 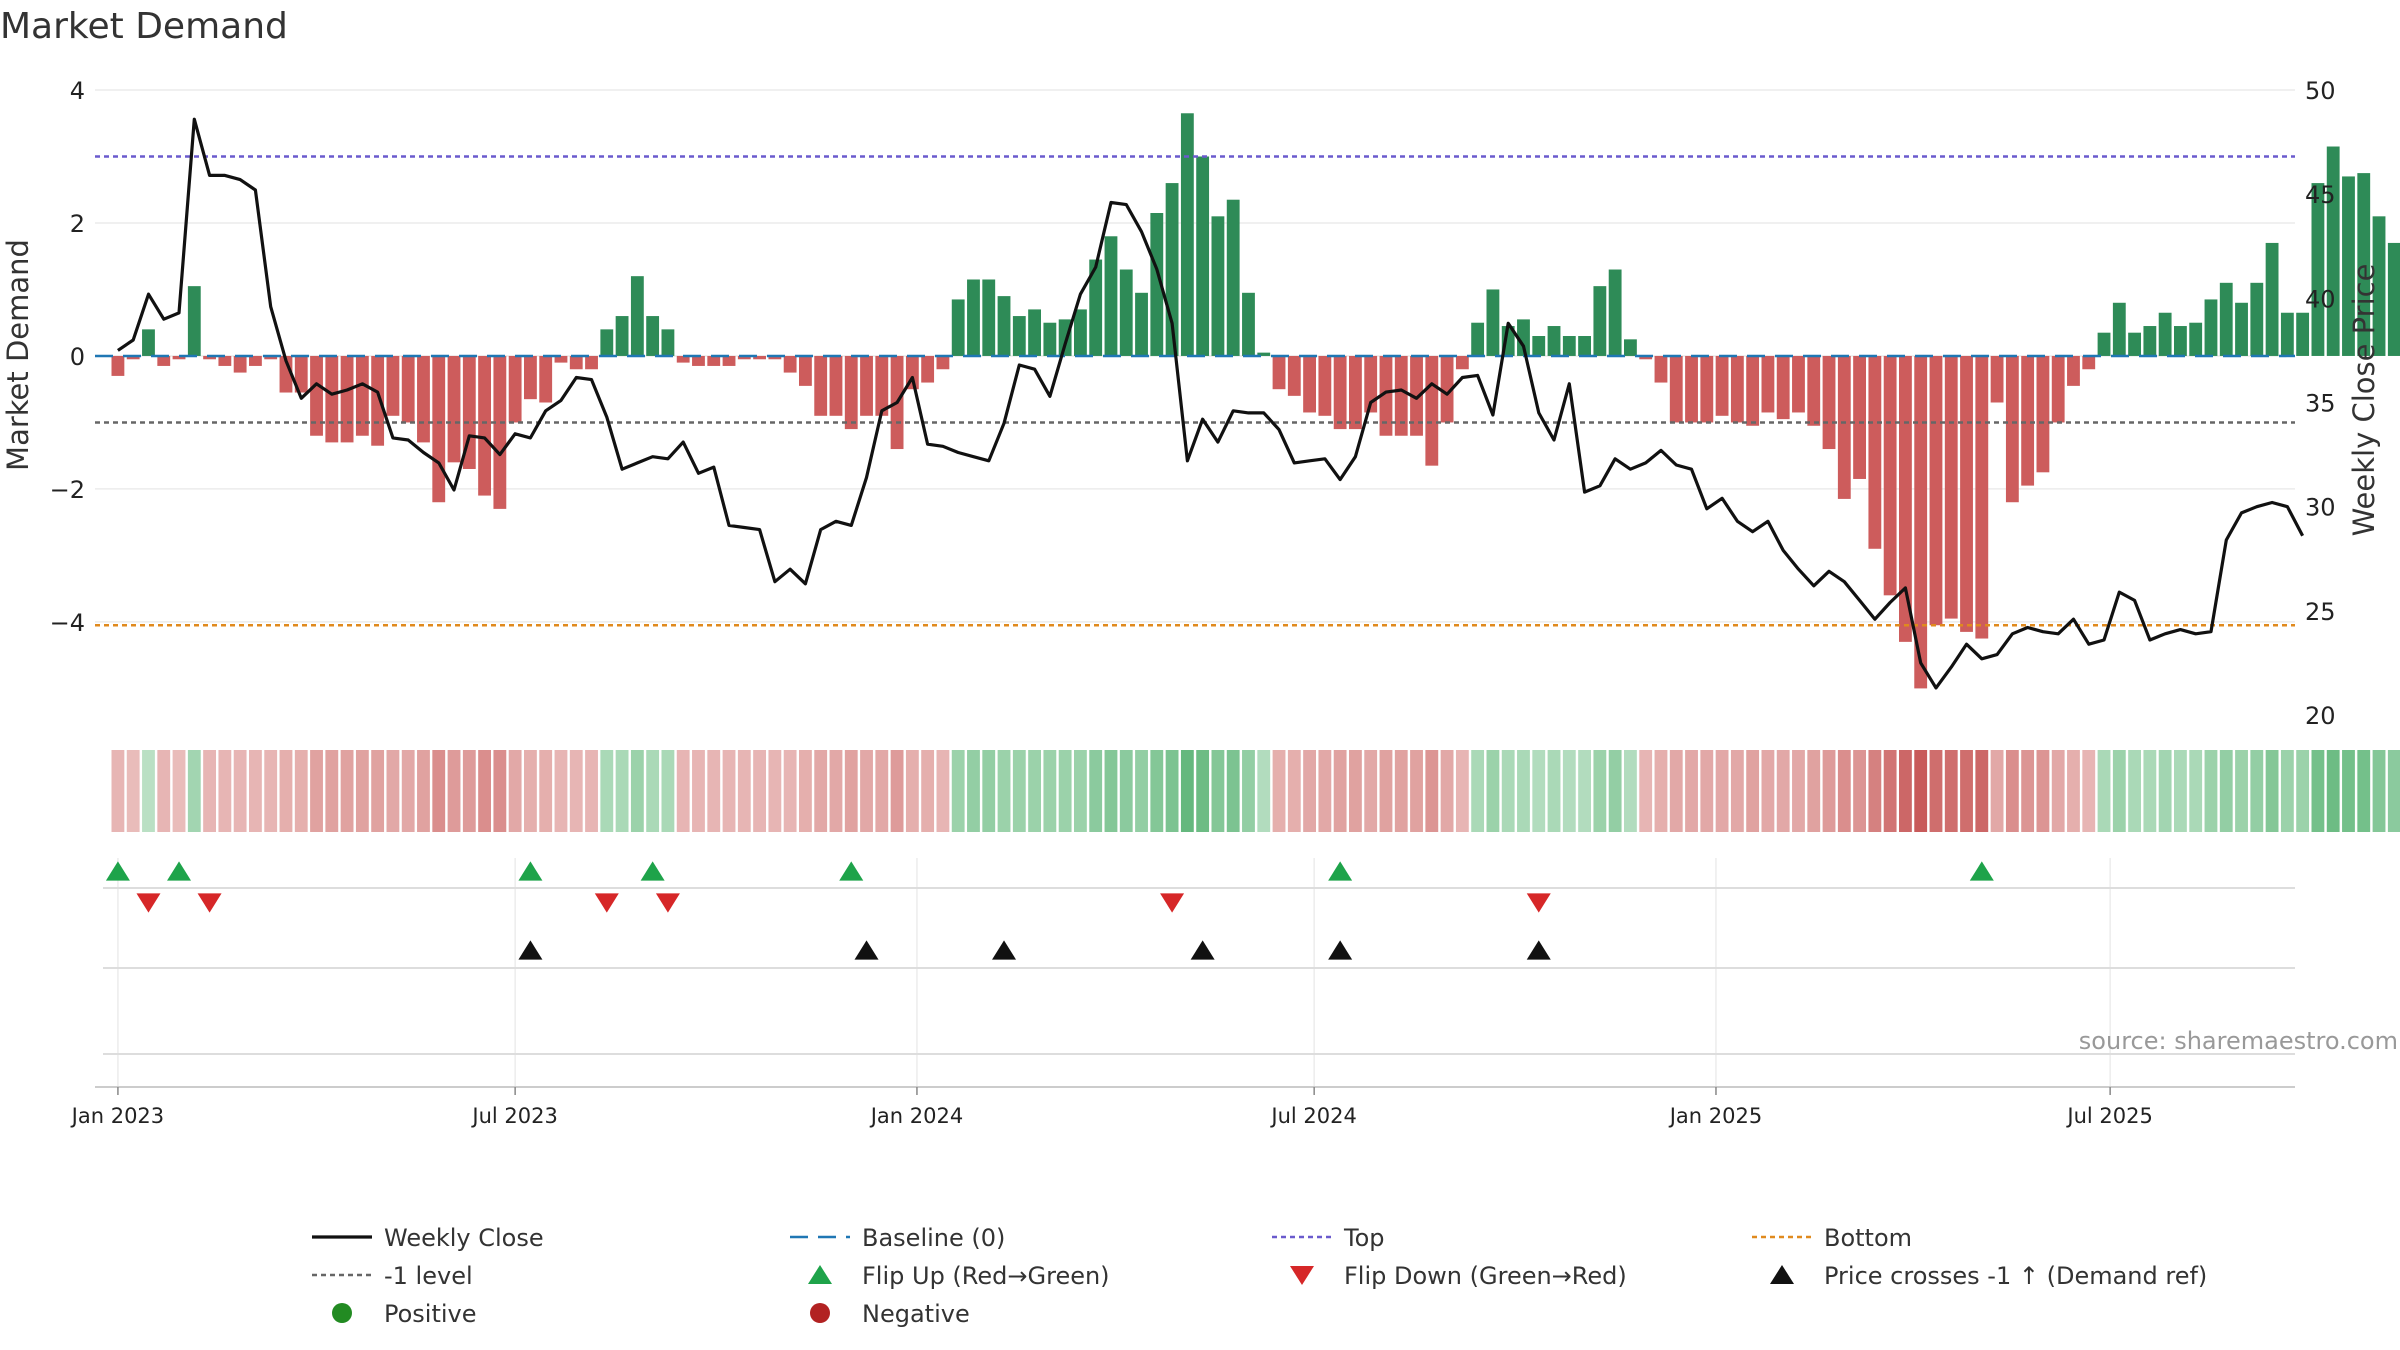 What do you see at coordinates (1049, 910) in the screenshot?
I see `signal-markers` at bounding box center [1049, 910].